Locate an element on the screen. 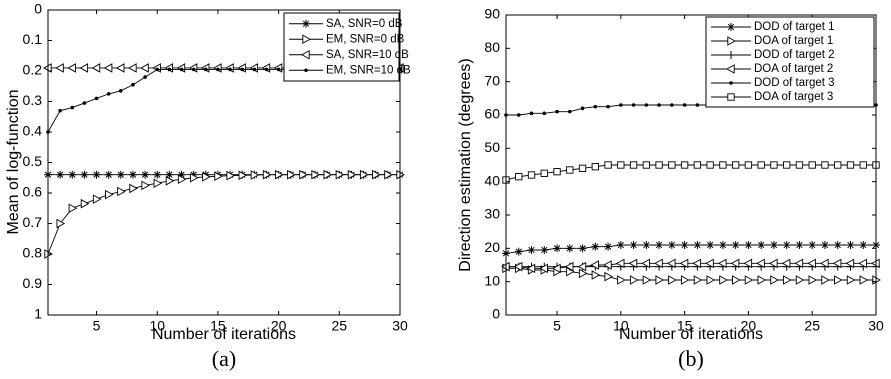  panel-b-ytick-label: 70 is located at coordinates (492, 80).